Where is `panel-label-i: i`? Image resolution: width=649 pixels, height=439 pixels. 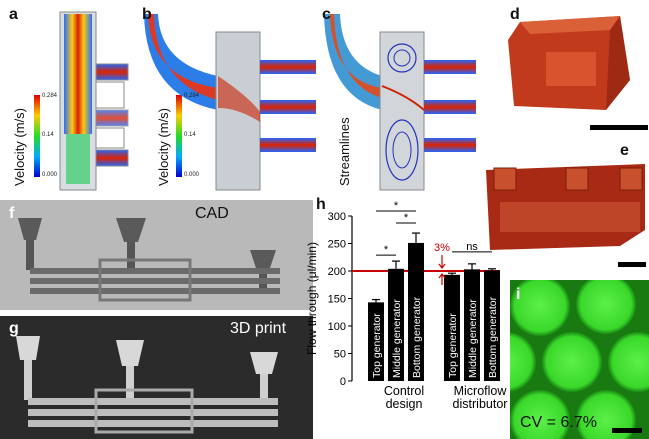 panel-label-i: i is located at coordinates (518, 294).